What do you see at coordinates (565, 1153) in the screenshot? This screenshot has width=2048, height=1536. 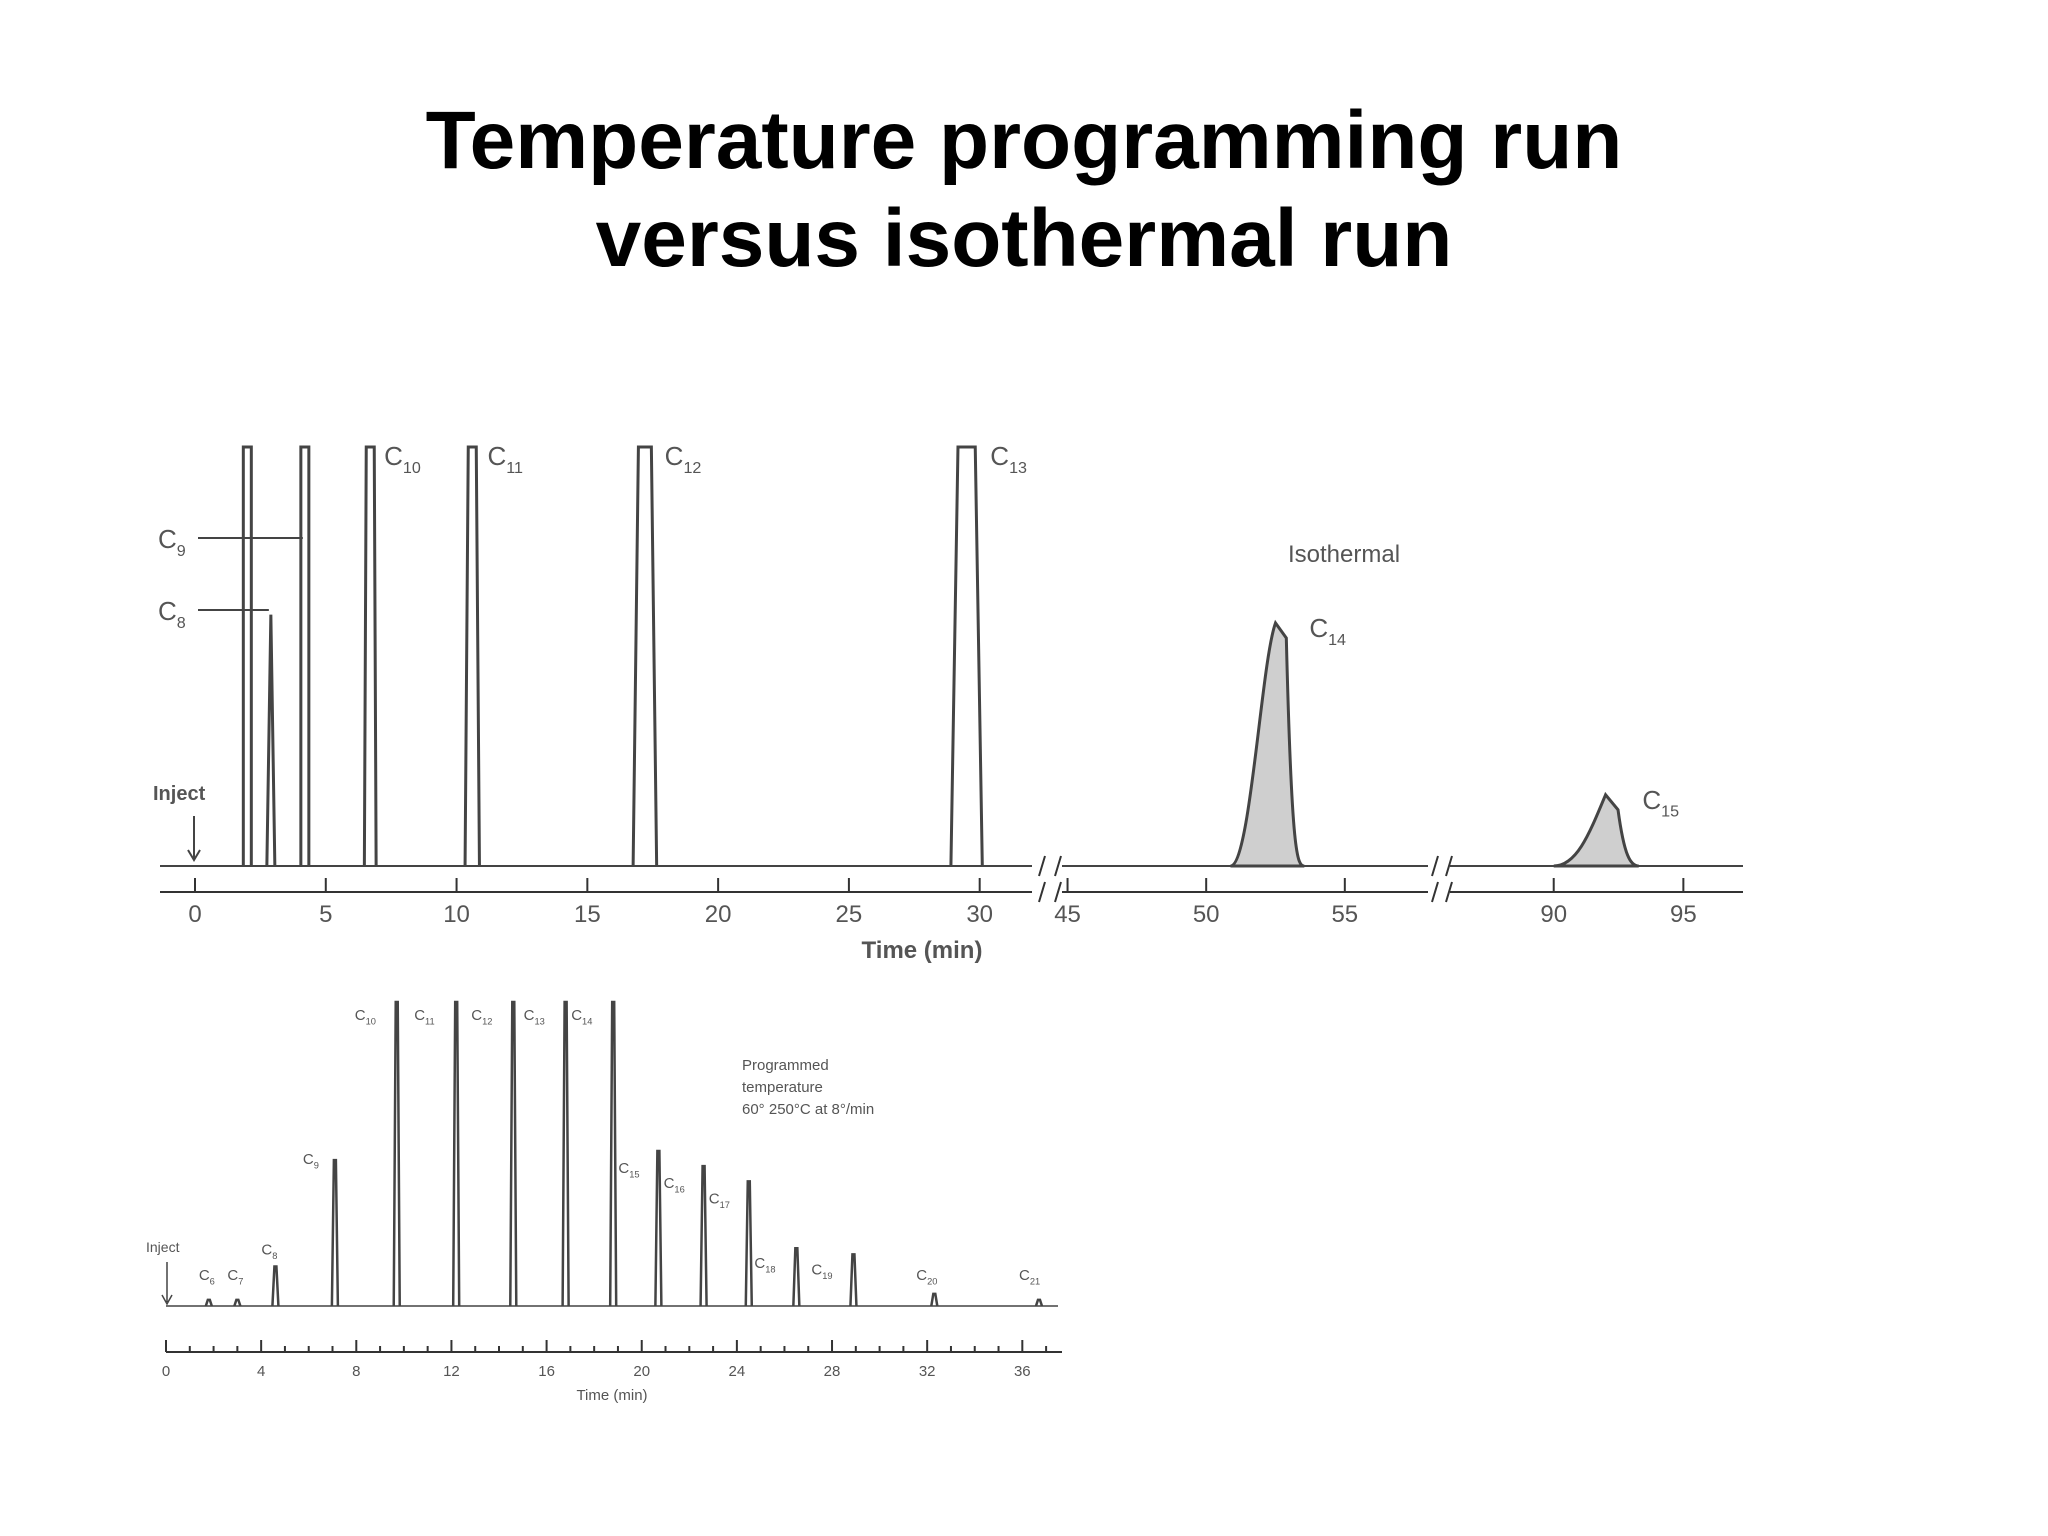 I see `programmed-peak-c13` at bounding box center [565, 1153].